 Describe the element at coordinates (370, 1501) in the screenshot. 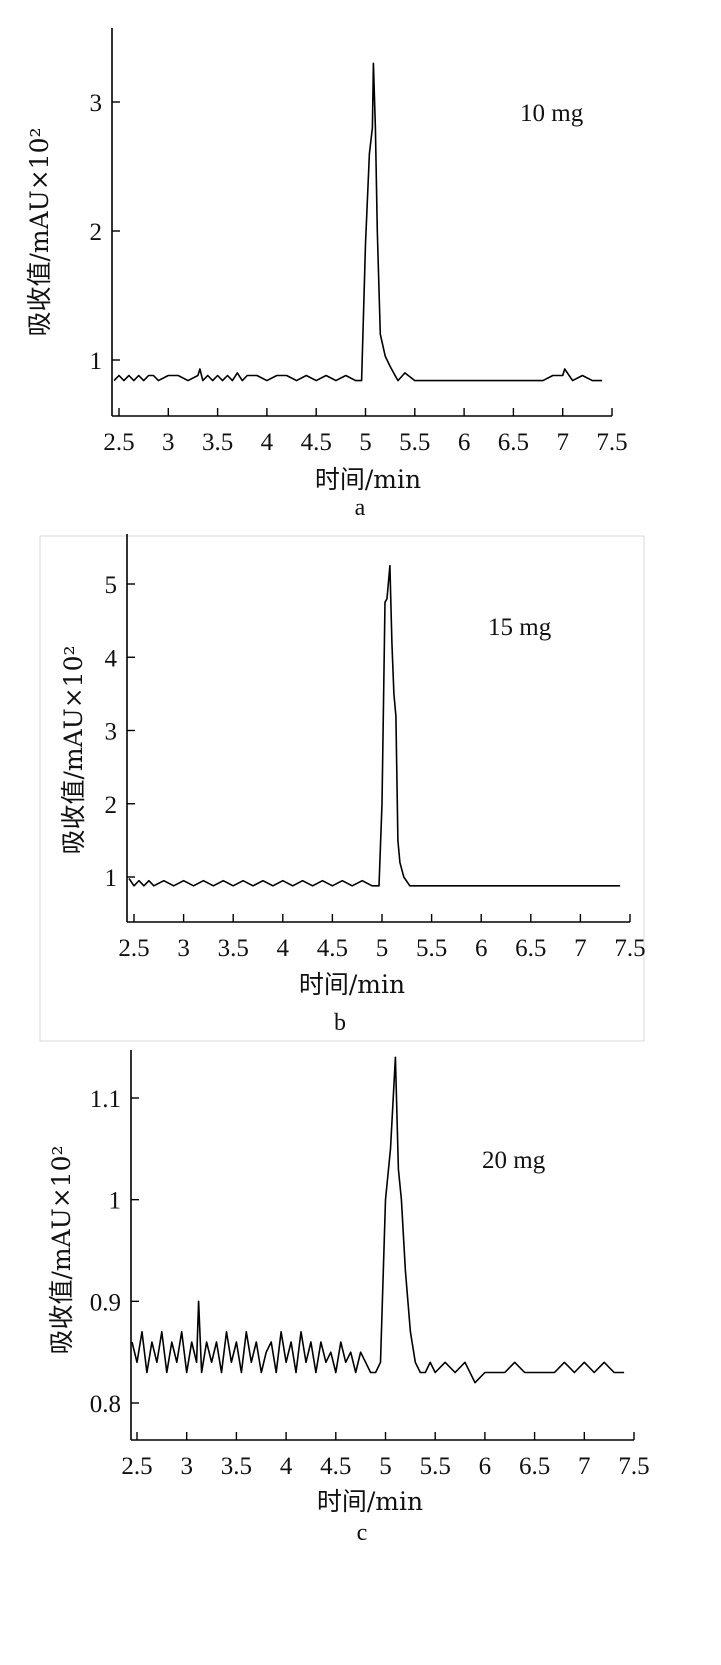

I see `panel-c-x-axis-label: 时间/min` at that location.